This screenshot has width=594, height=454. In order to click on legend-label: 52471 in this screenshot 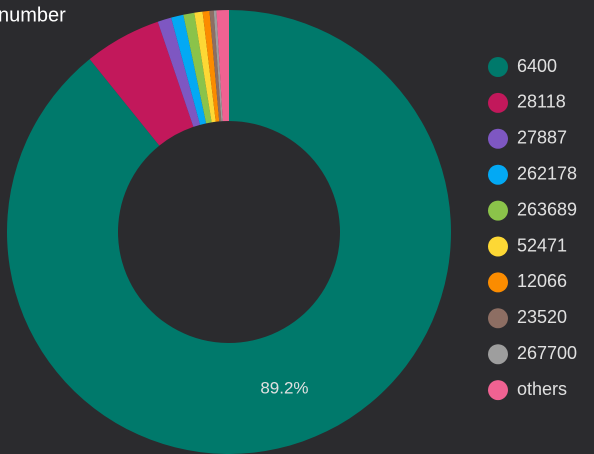, I will do `click(542, 245)`.